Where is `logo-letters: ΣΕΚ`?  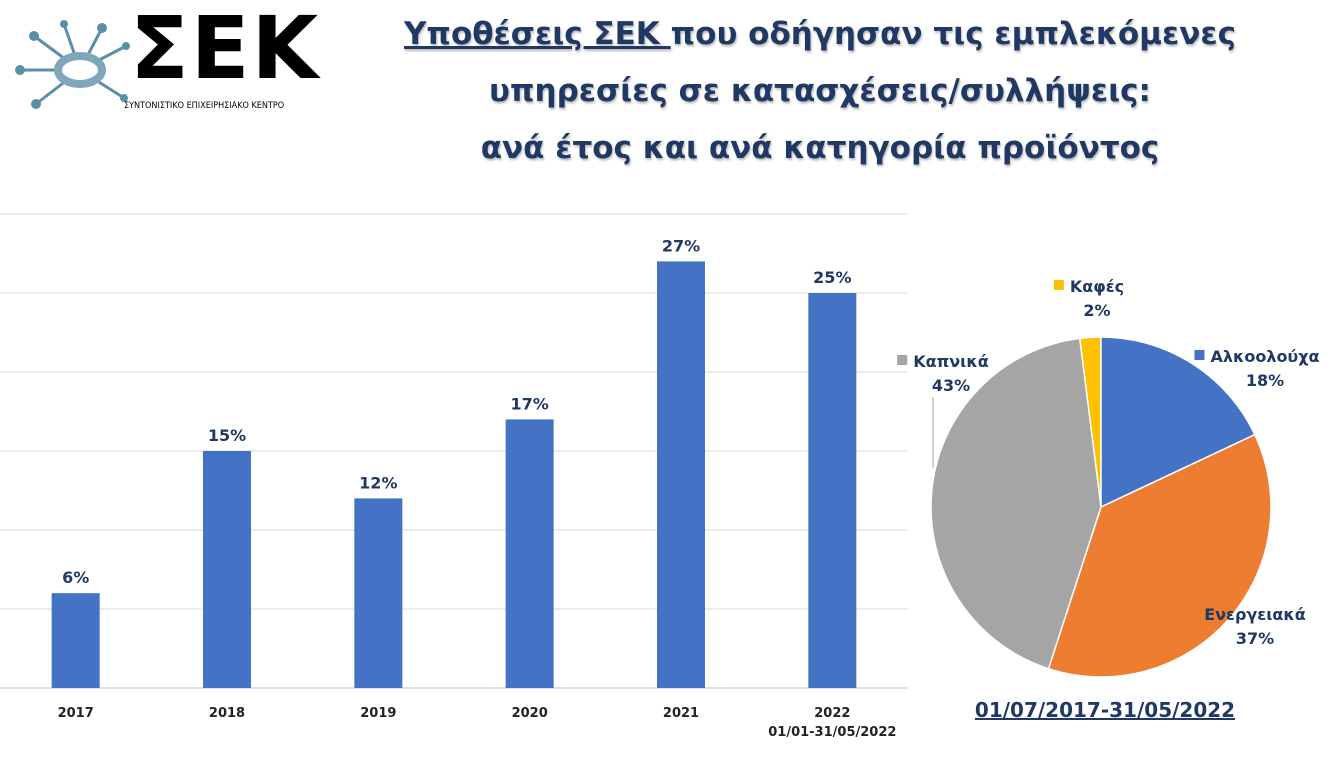
logo-letters: ΣΕΚ is located at coordinates (225, 49).